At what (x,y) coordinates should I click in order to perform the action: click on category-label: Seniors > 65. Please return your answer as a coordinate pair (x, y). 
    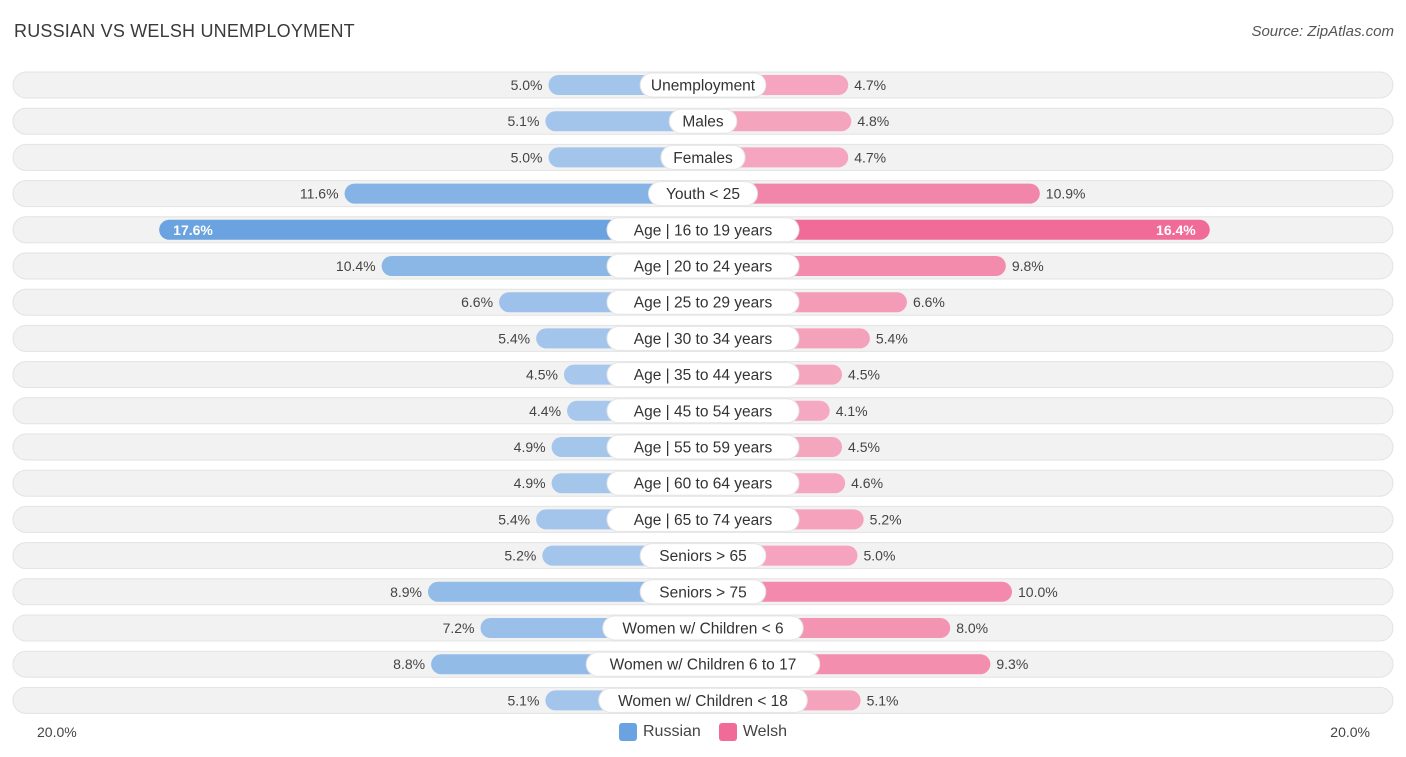
    Looking at the image, I should click on (702, 556).